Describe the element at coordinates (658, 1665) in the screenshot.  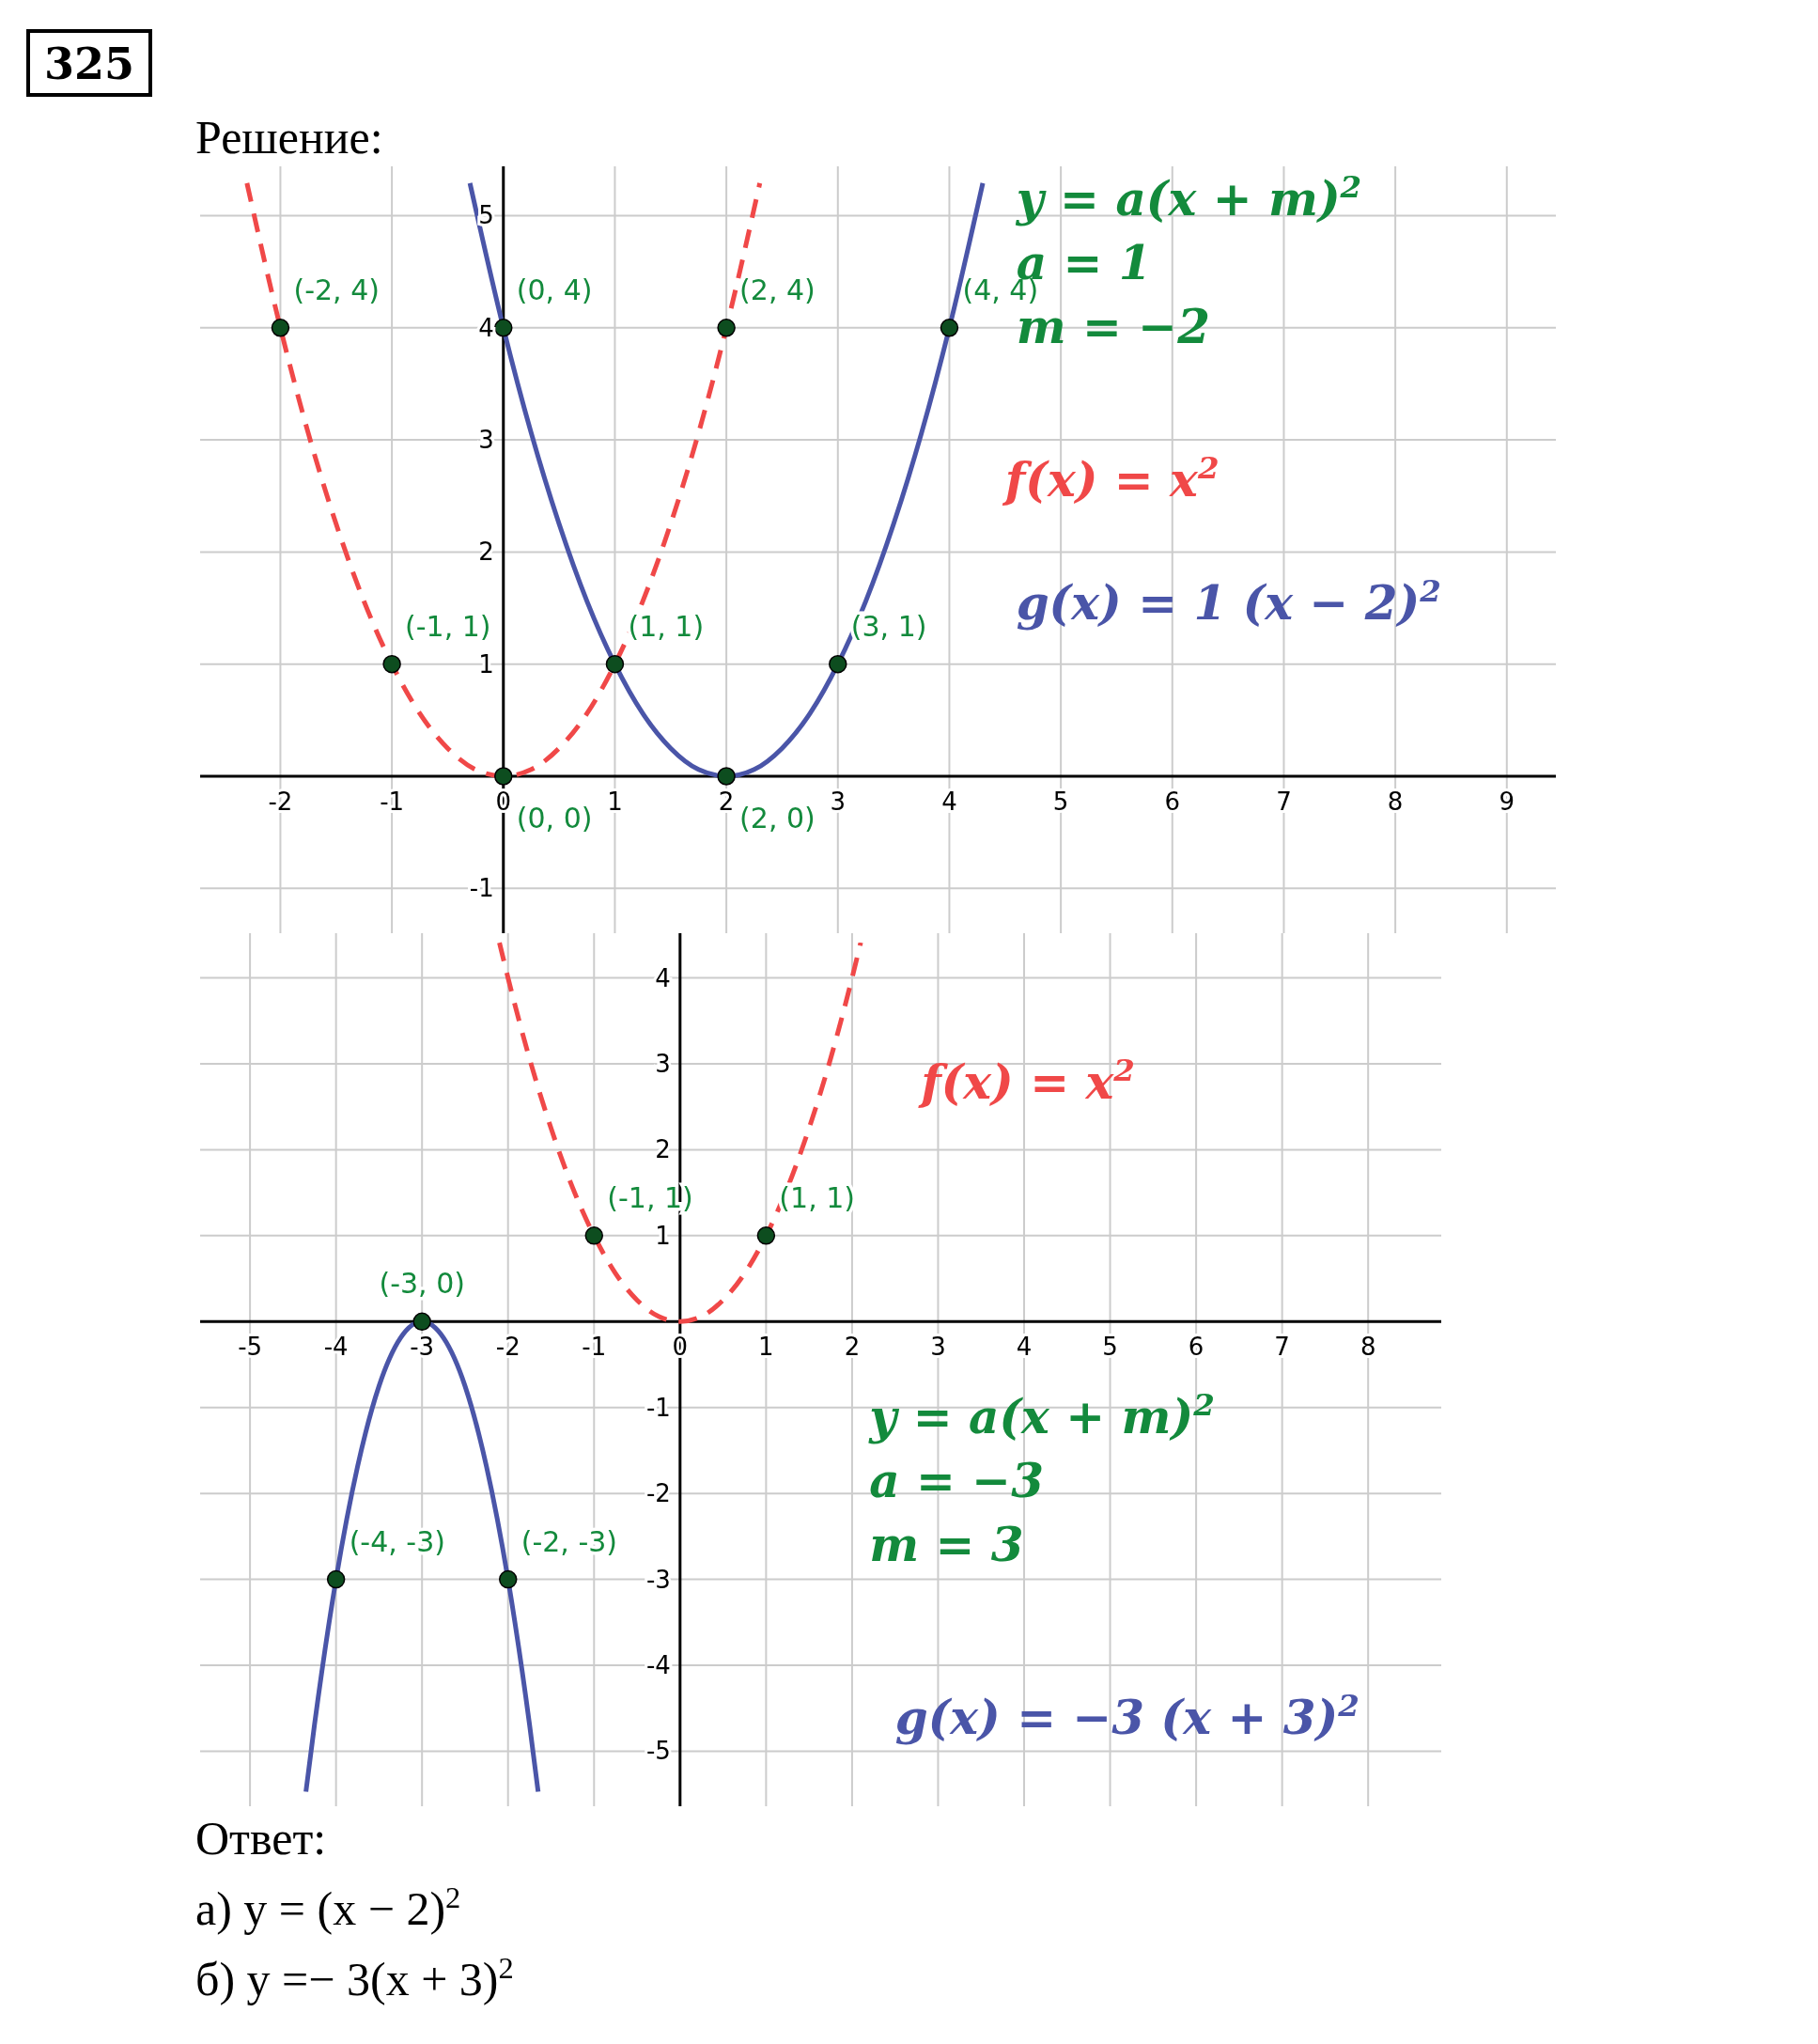
I see `y-tick-label: -4` at that location.